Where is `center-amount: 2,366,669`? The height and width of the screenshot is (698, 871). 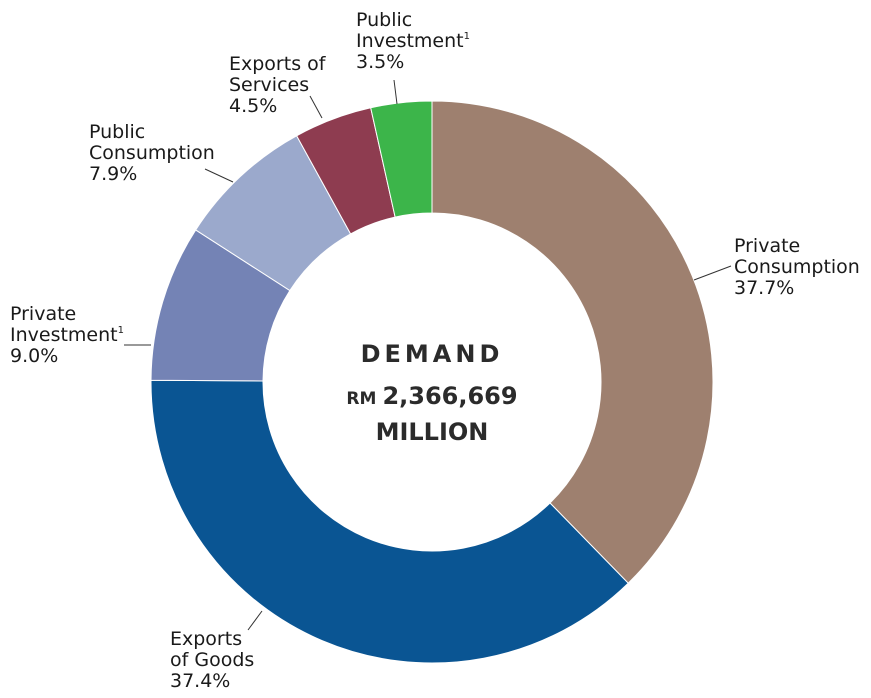
center-amount: 2,366,669 is located at coordinates (450, 396).